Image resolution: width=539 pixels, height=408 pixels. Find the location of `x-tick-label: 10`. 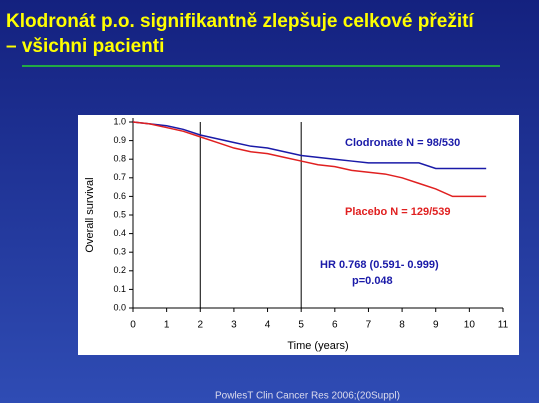

x-tick-label: 10 is located at coordinates (470, 325).